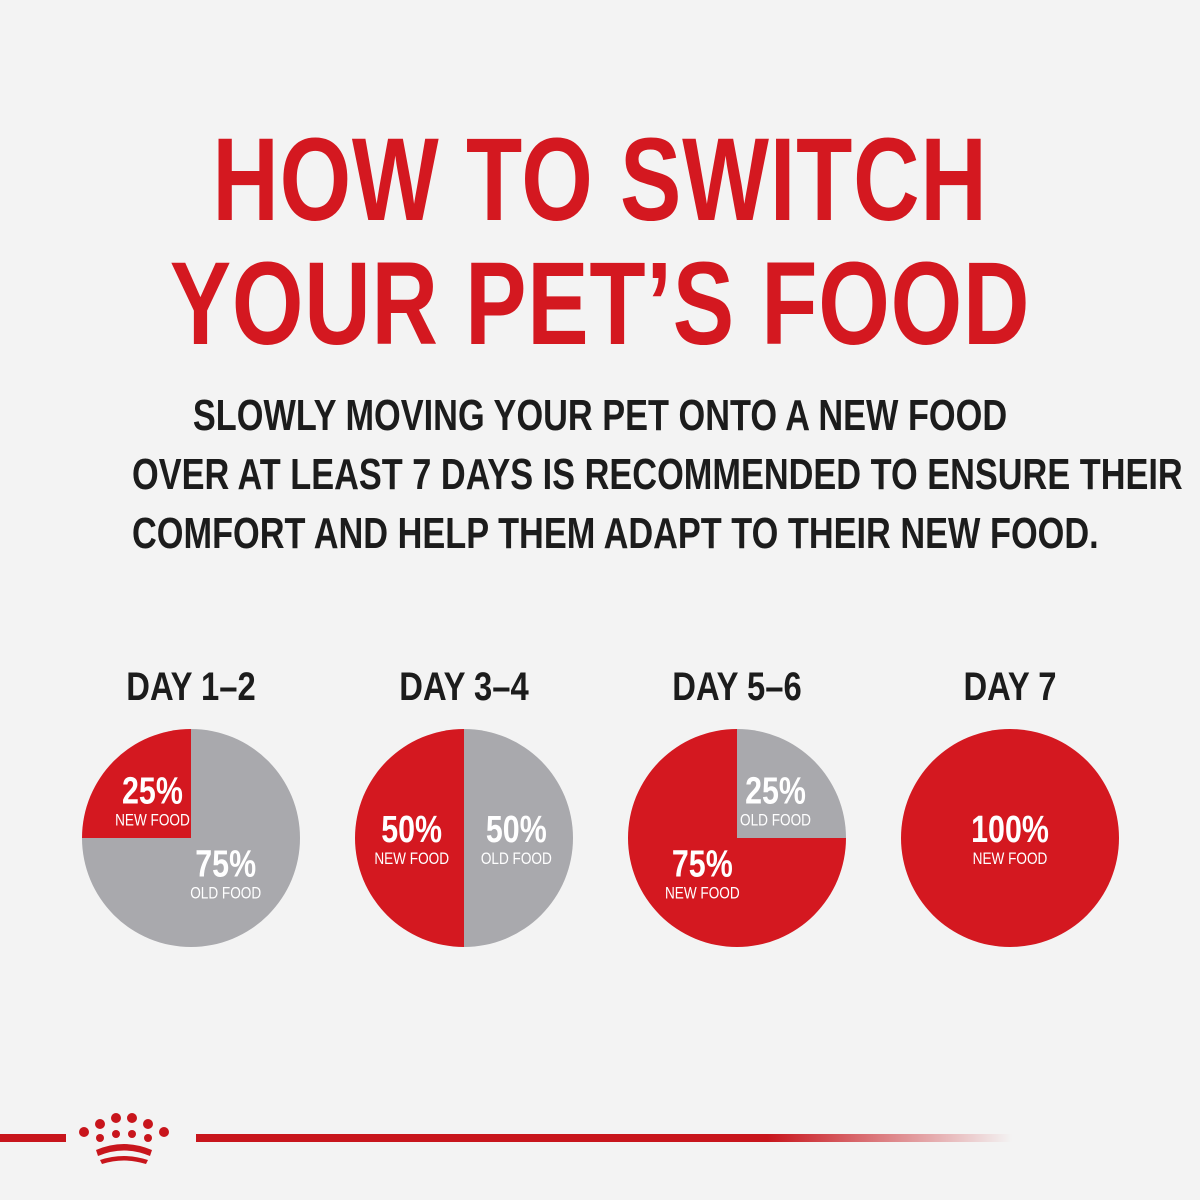 This screenshot has height=1200, width=1200. What do you see at coordinates (736, 686) in the screenshot?
I see `day-label: DAY 5–6` at bounding box center [736, 686].